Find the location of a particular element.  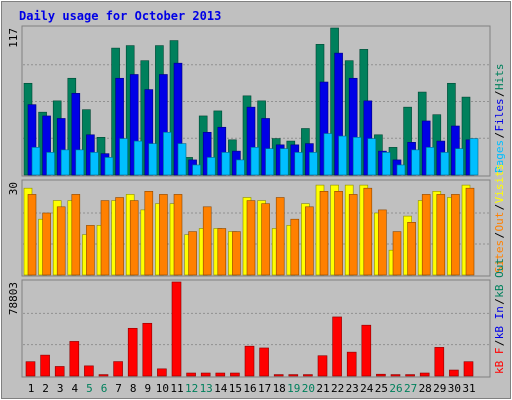

y-max-label-visits: 30 is located at coordinates (13, 188).